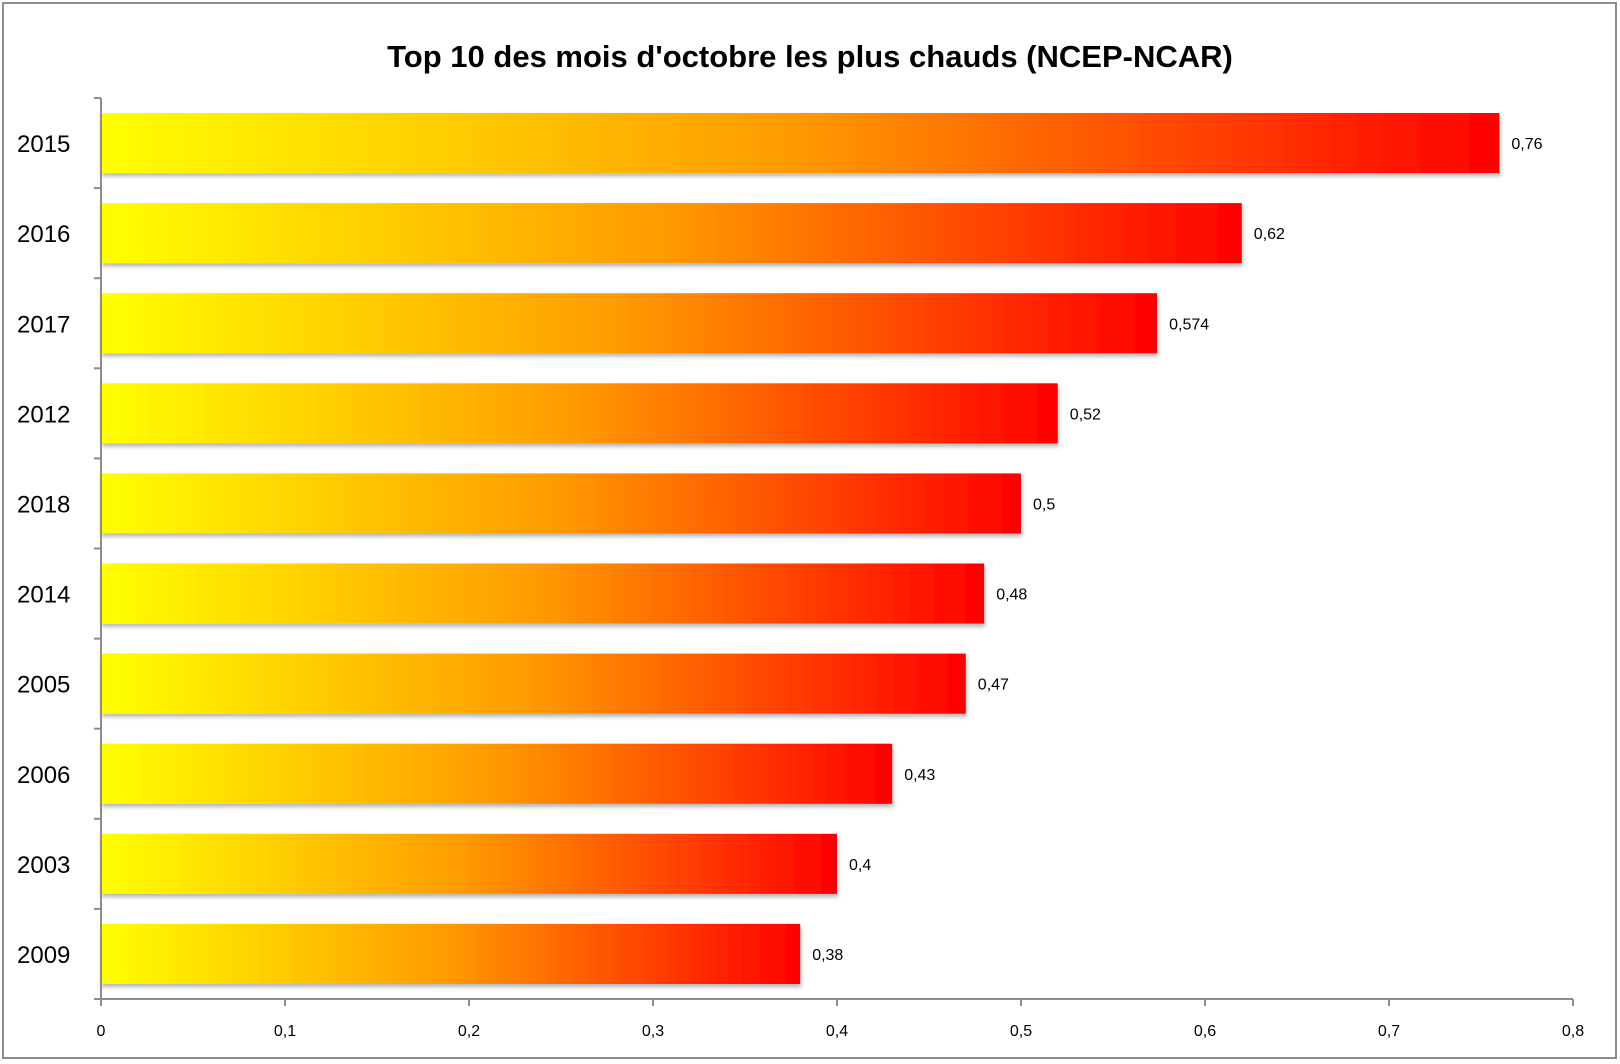 Image resolution: width=1620 pixels, height=1064 pixels. What do you see at coordinates (43, 144) in the screenshot?
I see `y-tick-label-2015: 2015` at bounding box center [43, 144].